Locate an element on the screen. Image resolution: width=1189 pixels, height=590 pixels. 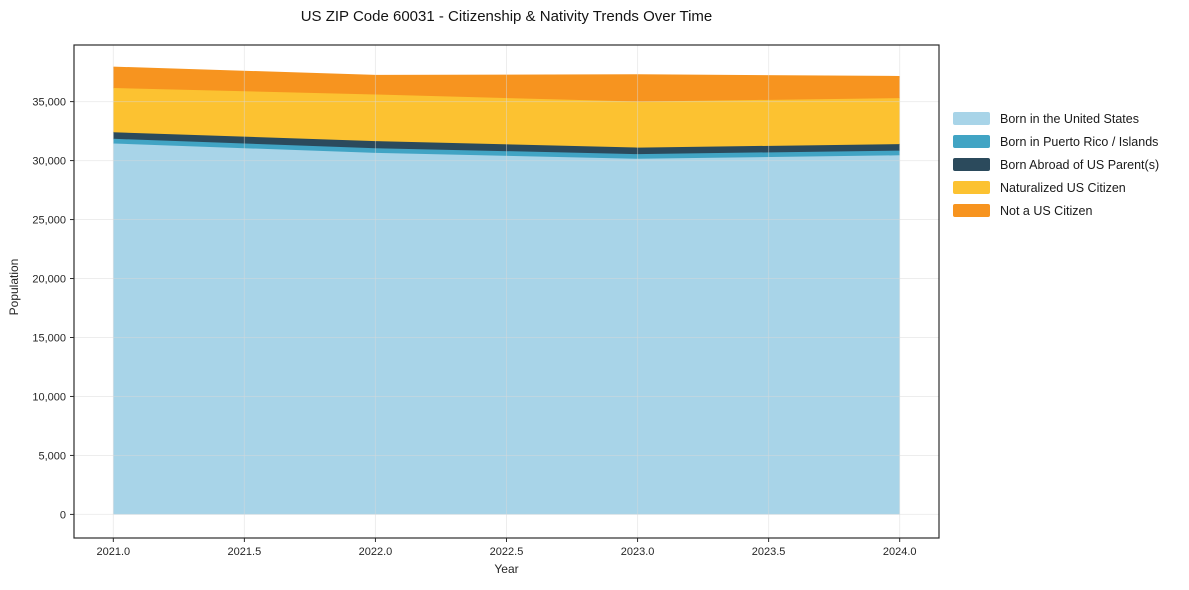
y-tick-label: 0 is located at coordinates (63, 515).